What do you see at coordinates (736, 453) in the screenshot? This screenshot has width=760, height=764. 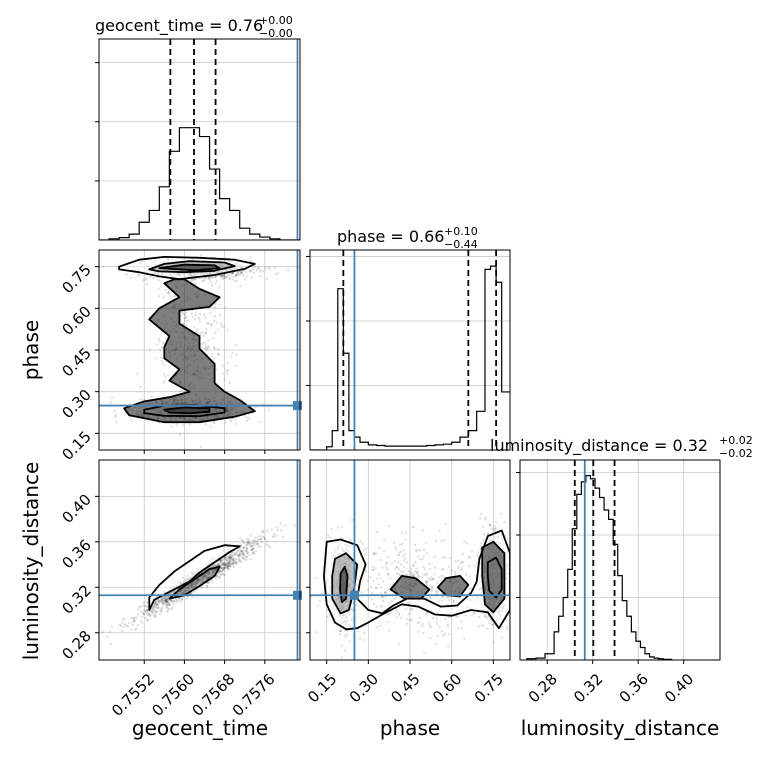 I see `title-luminosity-distance-sub: −0.02` at bounding box center [736, 453].